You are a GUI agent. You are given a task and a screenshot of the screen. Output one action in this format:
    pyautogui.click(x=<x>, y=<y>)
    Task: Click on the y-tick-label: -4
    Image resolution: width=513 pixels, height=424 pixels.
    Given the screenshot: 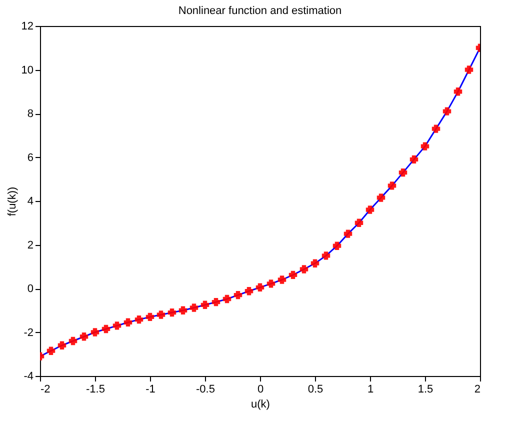 What is the action you would take?
    pyautogui.click(x=29, y=376)
    